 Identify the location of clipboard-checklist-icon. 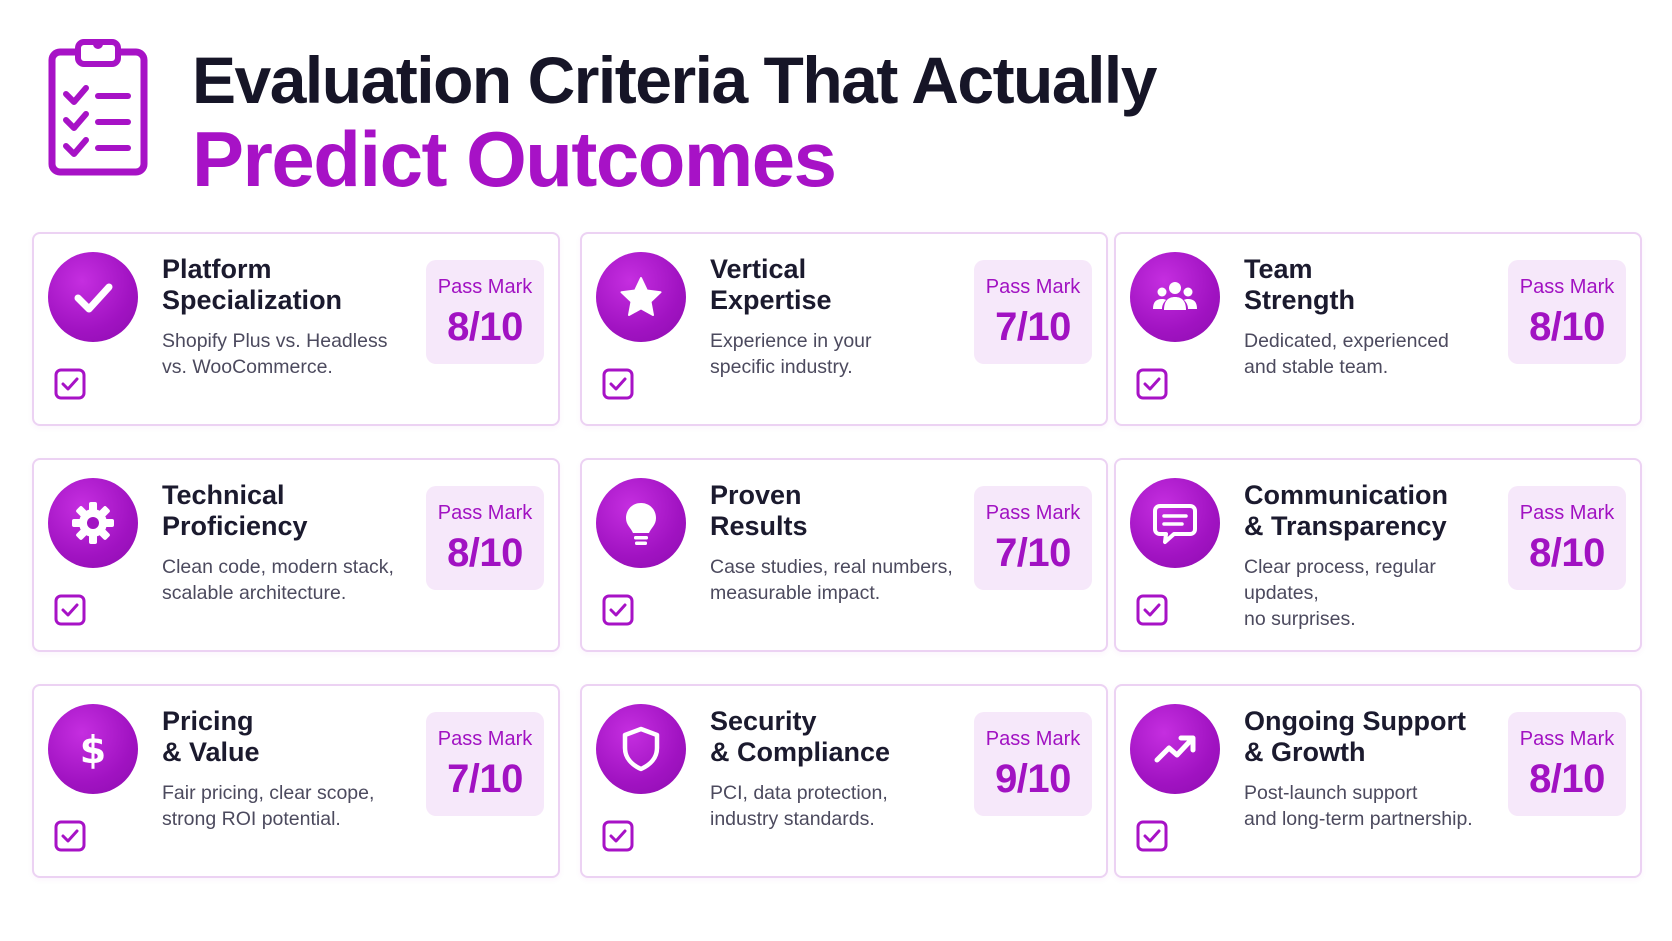
(98, 107).